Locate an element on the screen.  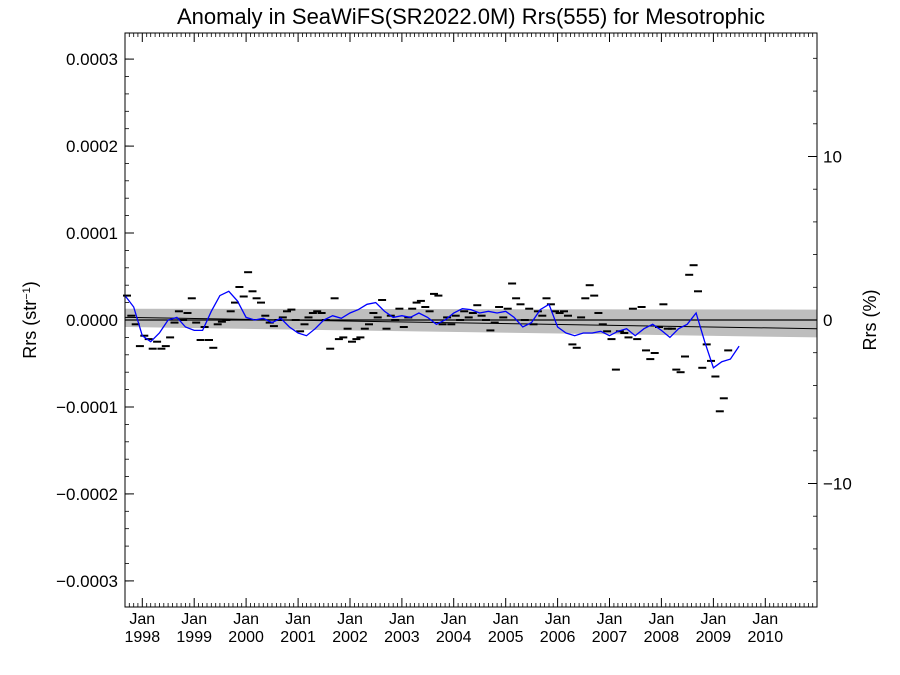
y-tick-label: −0.0001 is located at coordinates (87, 407).